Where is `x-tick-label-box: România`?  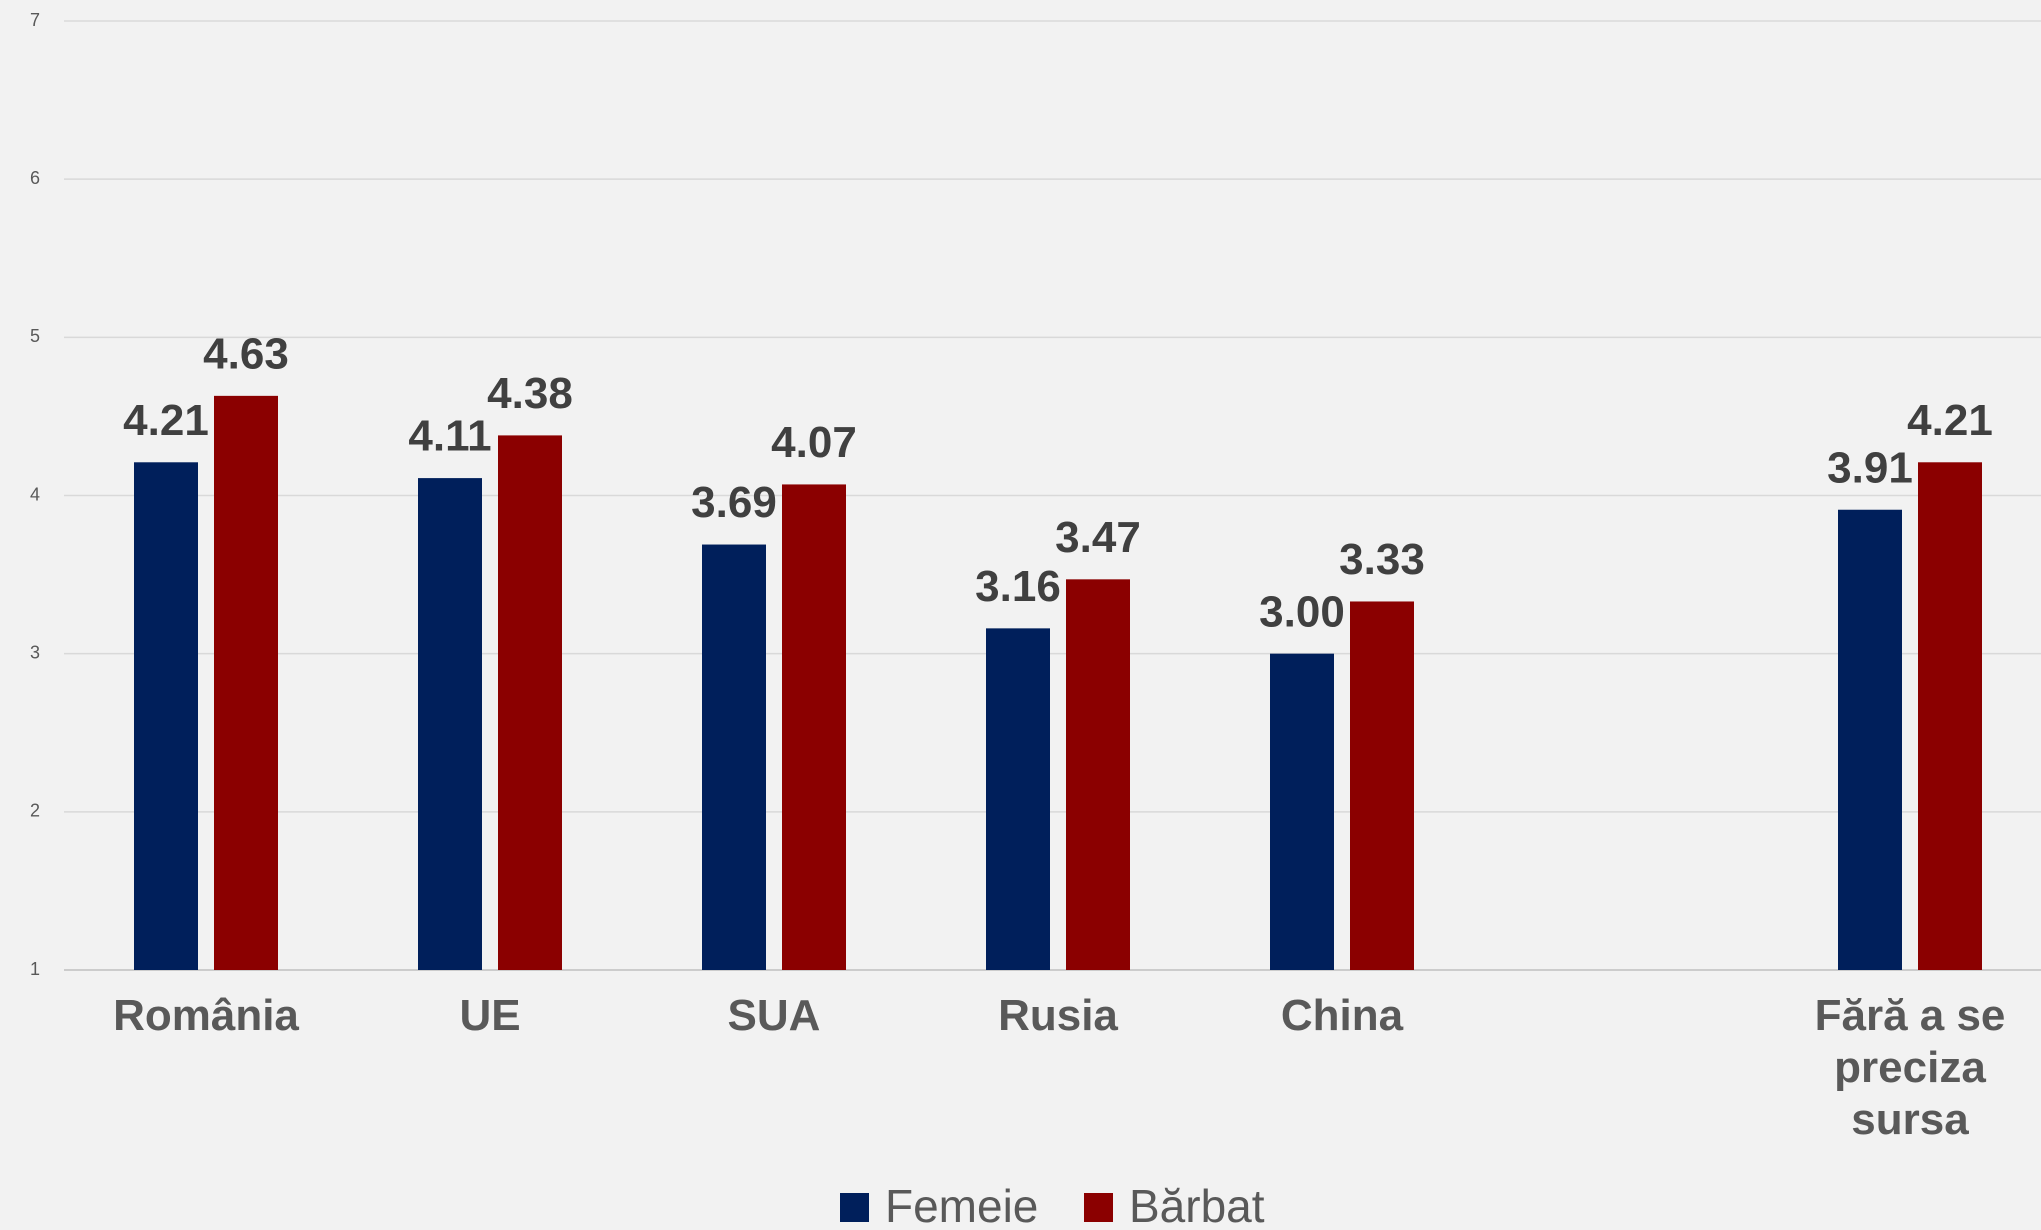 x-tick-label-box: România is located at coordinates (206, 1015).